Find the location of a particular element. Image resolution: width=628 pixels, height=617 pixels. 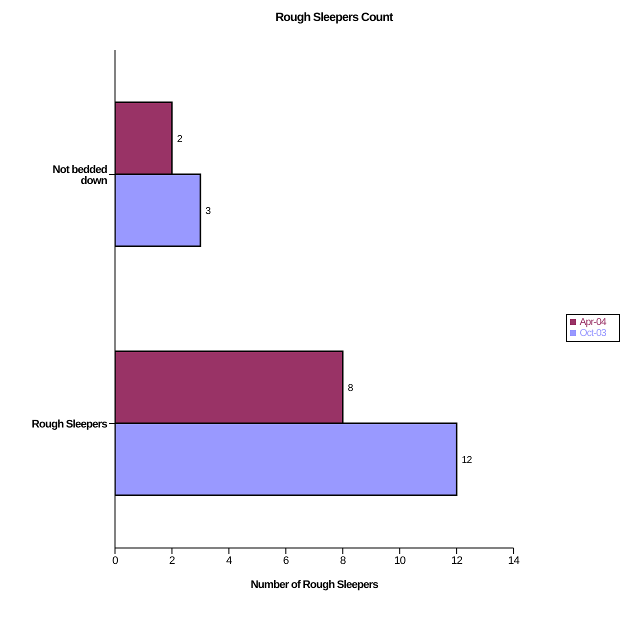

chart-title: Rough Sleepers Count is located at coordinates (334, 17).